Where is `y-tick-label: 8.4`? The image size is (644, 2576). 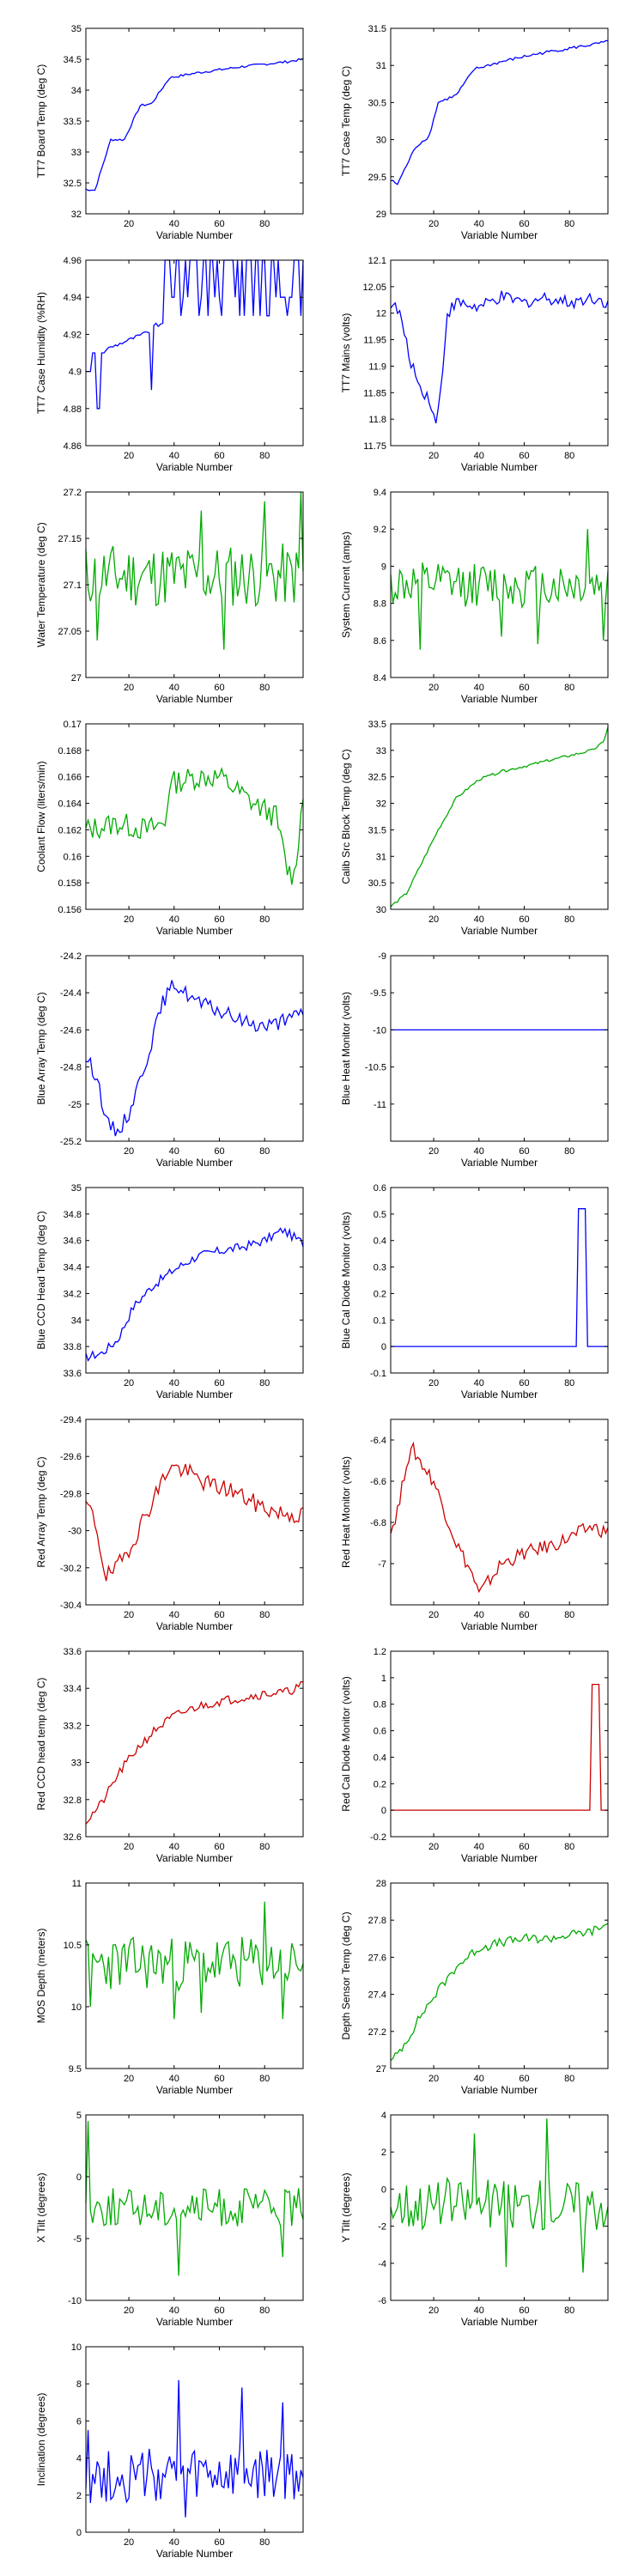
y-tick-label: 8.4 is located at coordinates (380, 678).